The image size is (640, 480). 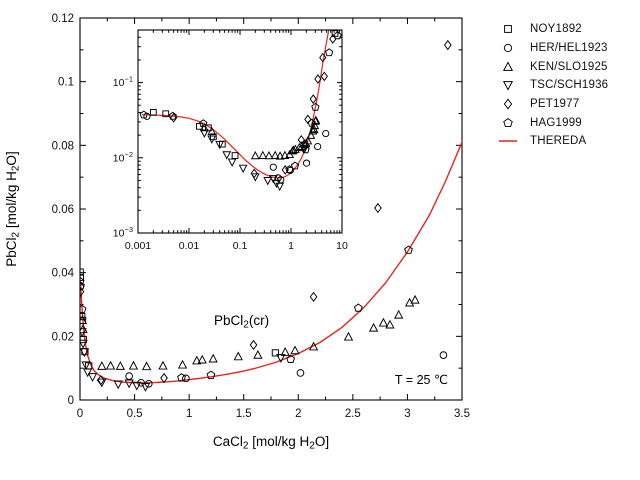 I want to click on triangle-up-glyph, so click(x=508, y=66).